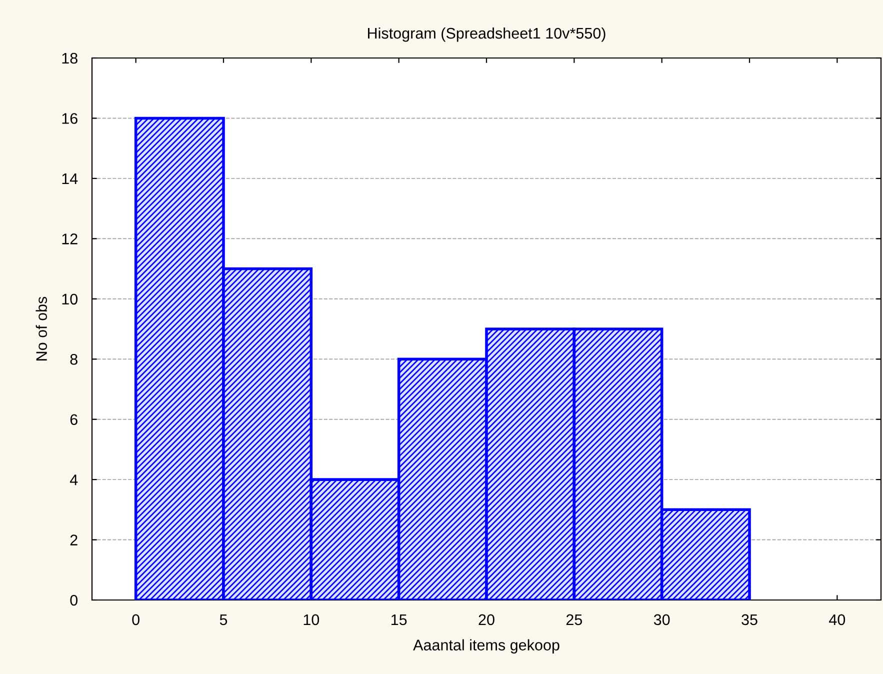 Image resolution: width=883 pixels, height=674 pixels. I want to click on y-axis-title: No of obs, so click(41, 328).